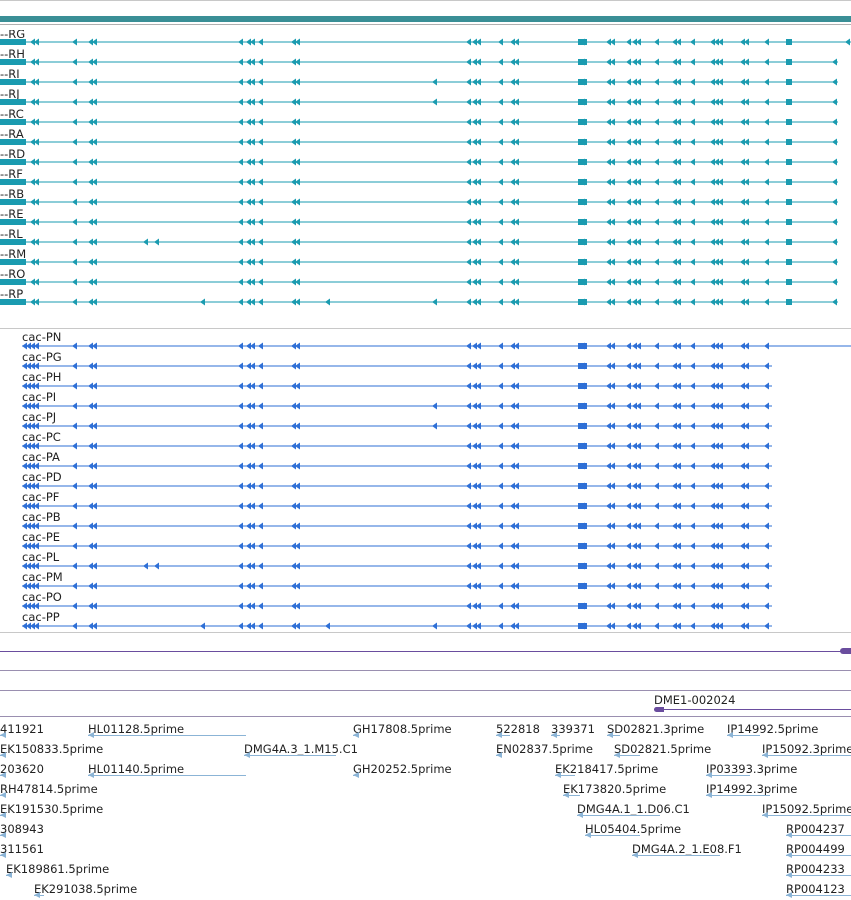 The image size is (851, 900). I want to click on protein-row: cac-PF, so click(397, 499).